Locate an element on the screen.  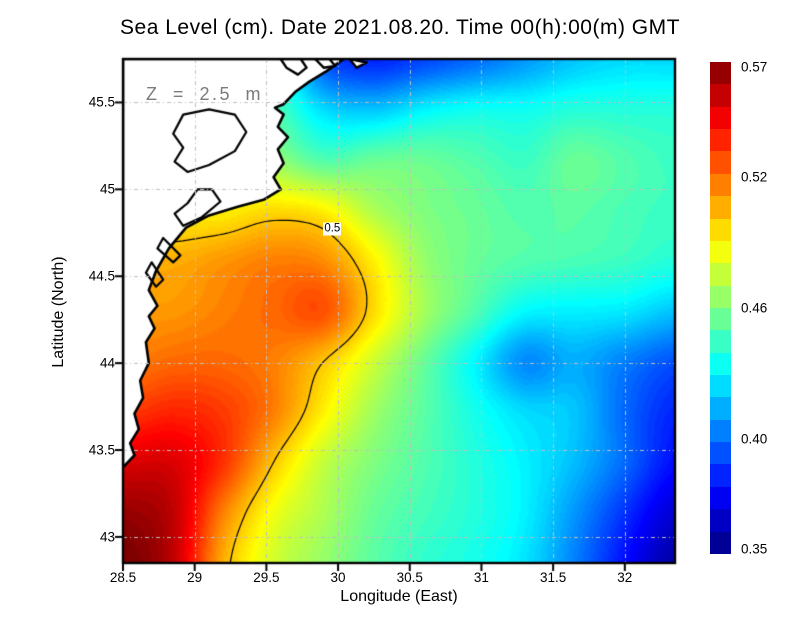
contour-label: 0.5 is located at coordinates (332, 229).